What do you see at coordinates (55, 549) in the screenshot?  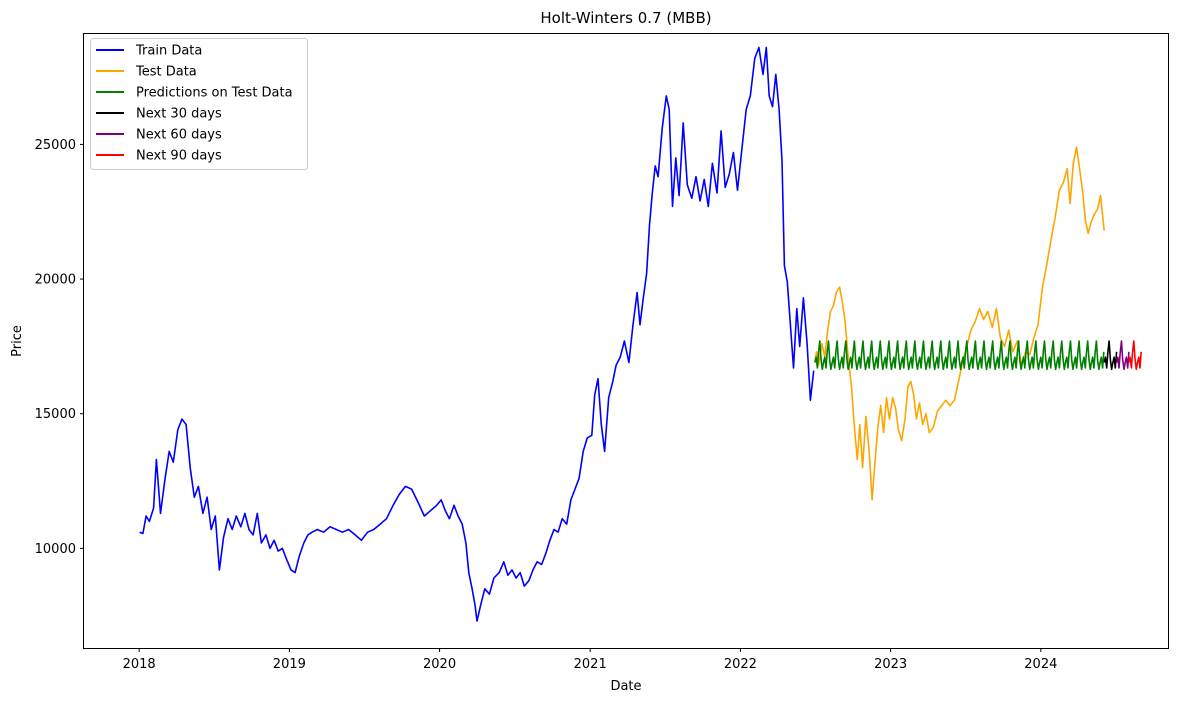 I see `y-tick-label: 10000` at bounding box center [55, 549].